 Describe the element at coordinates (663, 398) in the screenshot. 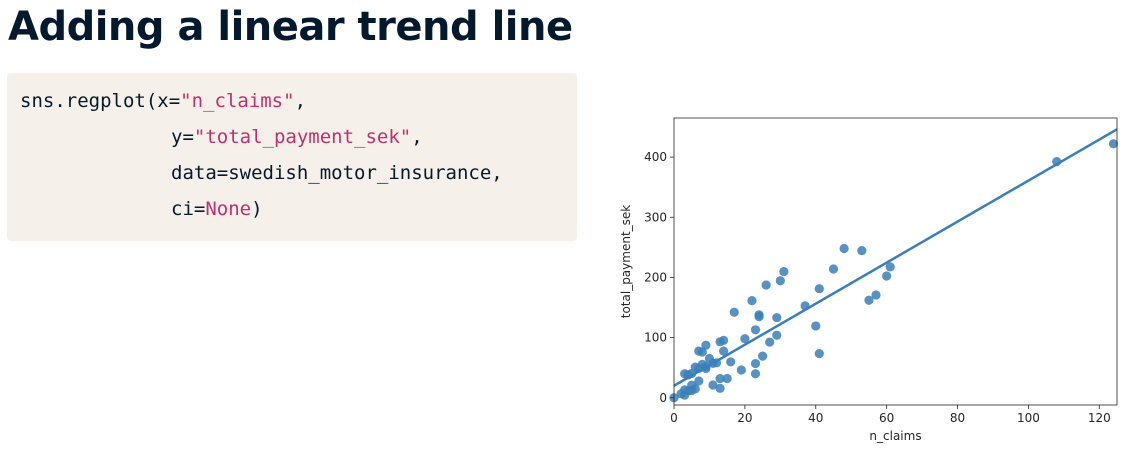

I see `y-tick-label: 0` at that location.